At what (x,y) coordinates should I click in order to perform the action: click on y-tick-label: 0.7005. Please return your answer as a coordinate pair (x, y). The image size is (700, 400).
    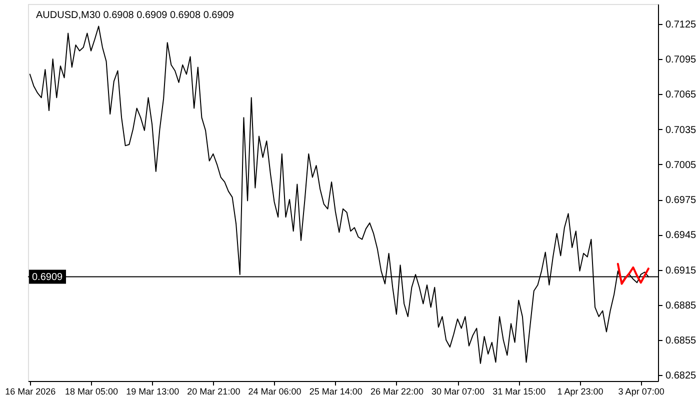
    Looking at the image, I should click on (681, 165).